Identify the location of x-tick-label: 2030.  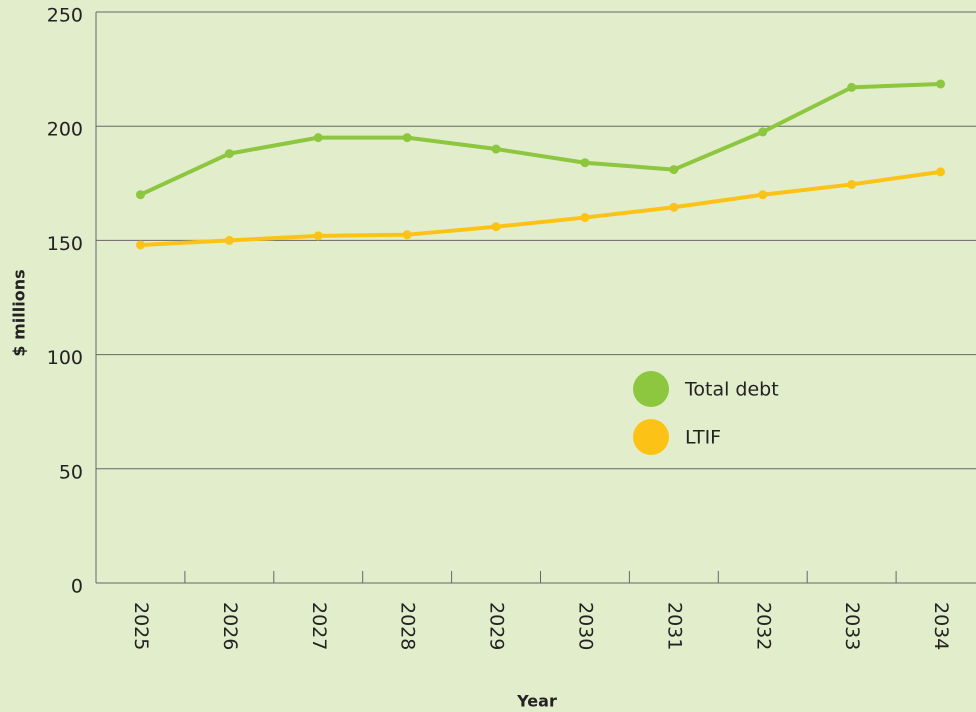
(585, 626).